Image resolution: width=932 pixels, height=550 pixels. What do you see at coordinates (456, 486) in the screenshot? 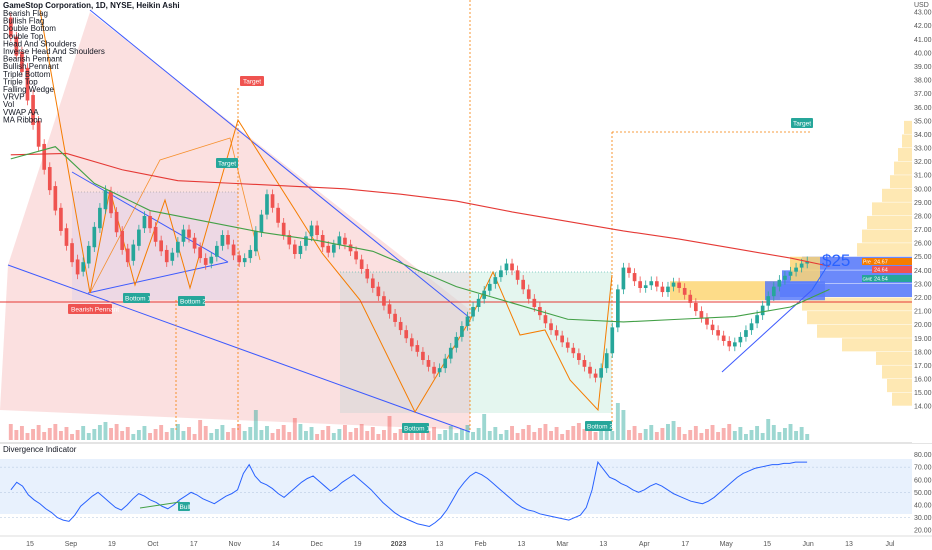
I see `oscillator-band` at bounding box center [456, 486].